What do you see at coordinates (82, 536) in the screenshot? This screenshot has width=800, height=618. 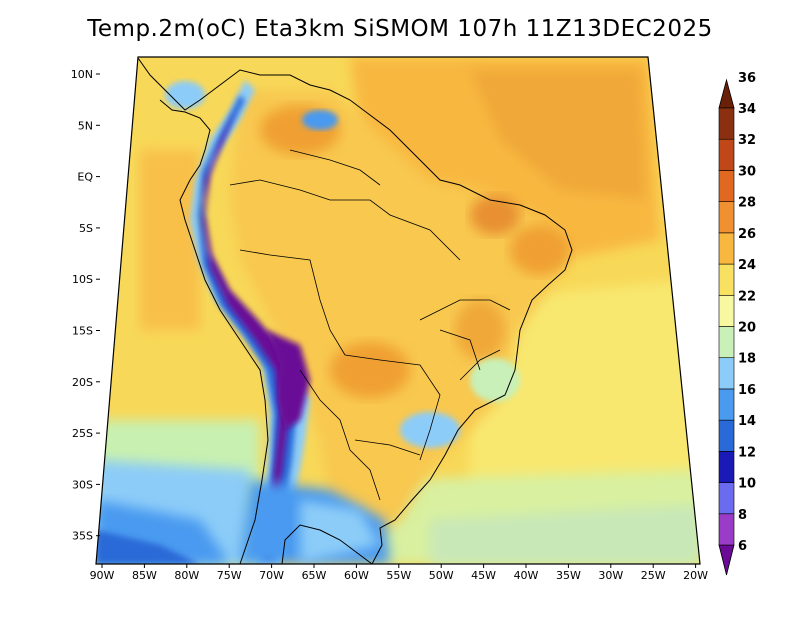 I see `lat-tick-label: 35S` at bounding box center [82, 536].